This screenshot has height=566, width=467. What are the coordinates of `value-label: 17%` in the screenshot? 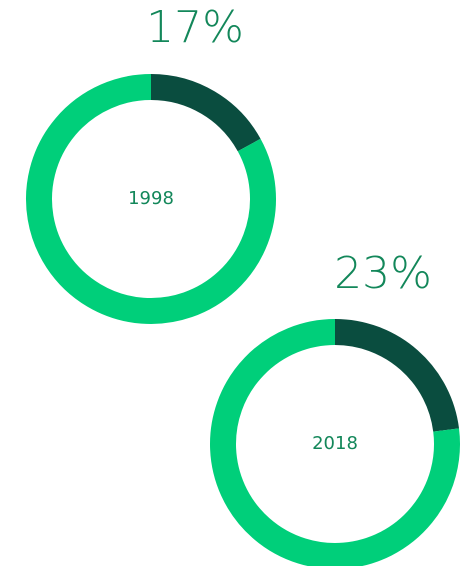 It's located at (195, 27).